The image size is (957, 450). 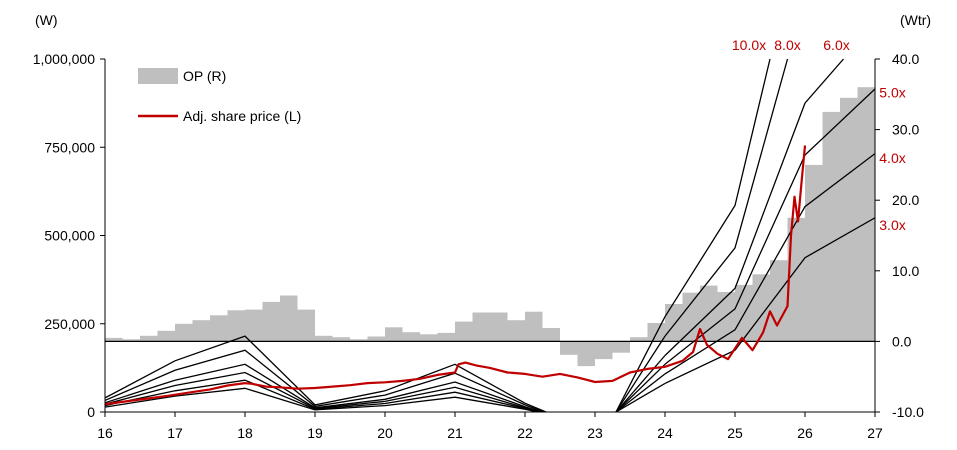 What do you see at coordinates (385, 433) in the screenshot?
I see `x-tick-label: 20` at bounding box center [385, 433].